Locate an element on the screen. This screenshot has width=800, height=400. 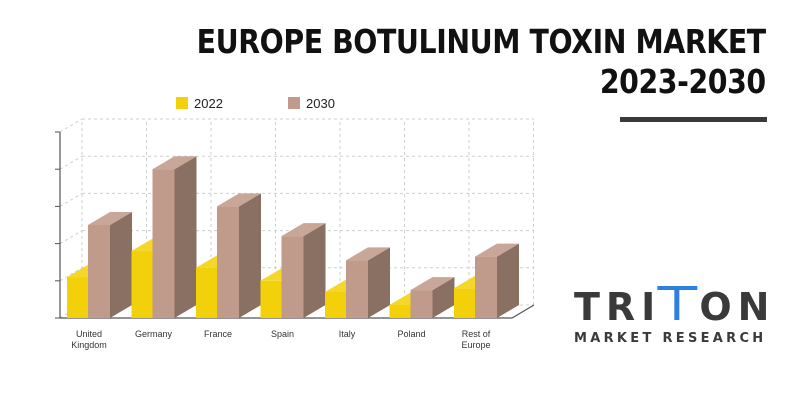
x-tick-label-line: France is located at coordinates (218, 334).